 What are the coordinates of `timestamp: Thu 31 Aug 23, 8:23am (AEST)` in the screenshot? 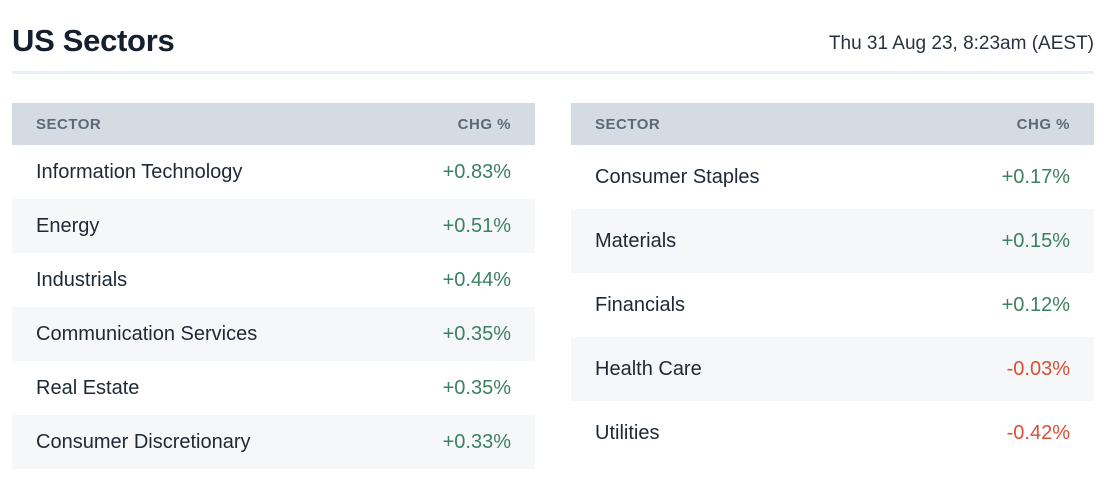 It's located at (961, 43).